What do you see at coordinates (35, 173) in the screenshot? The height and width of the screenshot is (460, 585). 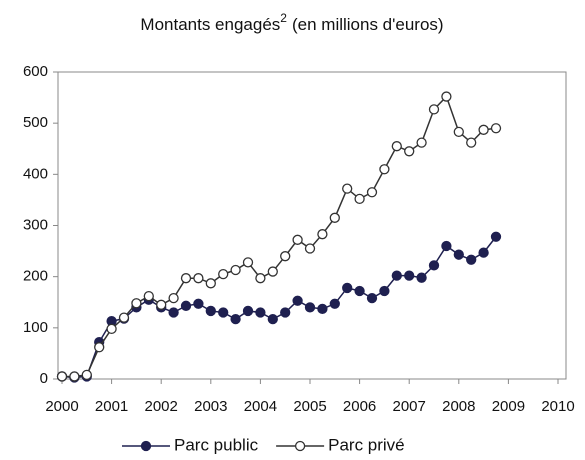 I see `y-tick-label: 400` at bounding box center [35, 173].